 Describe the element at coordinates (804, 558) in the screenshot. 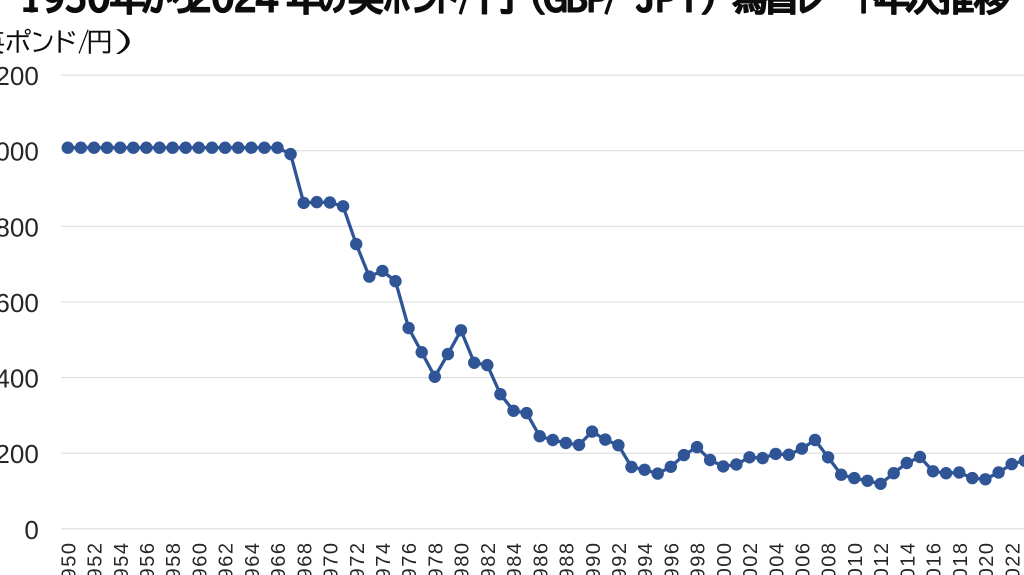

I see `svg-text: 2006` at that location.